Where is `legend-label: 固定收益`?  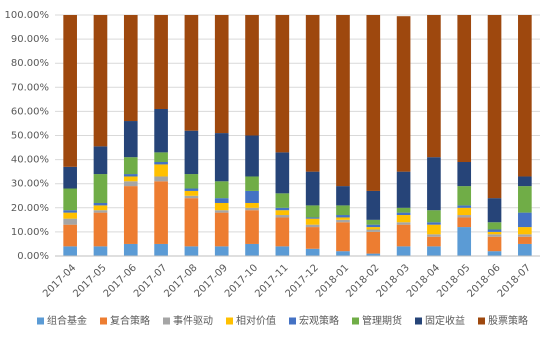
legend-label: 固定收益 is located at coordinates (445, 320).